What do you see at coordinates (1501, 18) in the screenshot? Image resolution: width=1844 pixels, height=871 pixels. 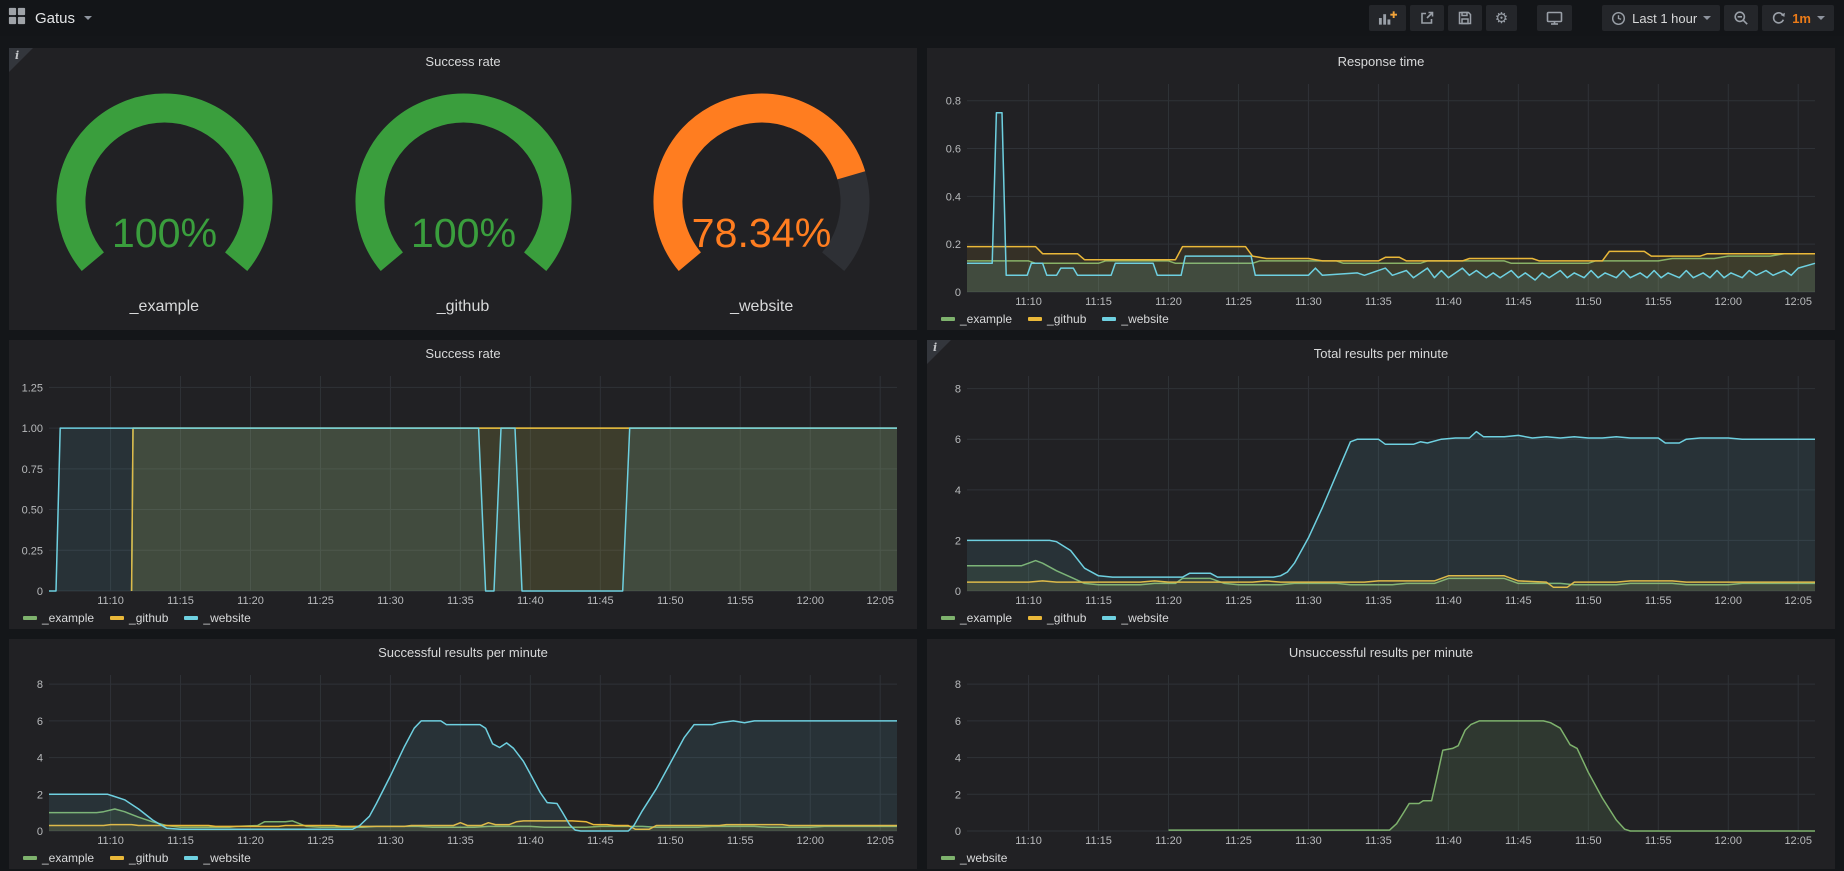 I see `dashboard-settings-button: ⚙` at bounding box center [1501, 18].